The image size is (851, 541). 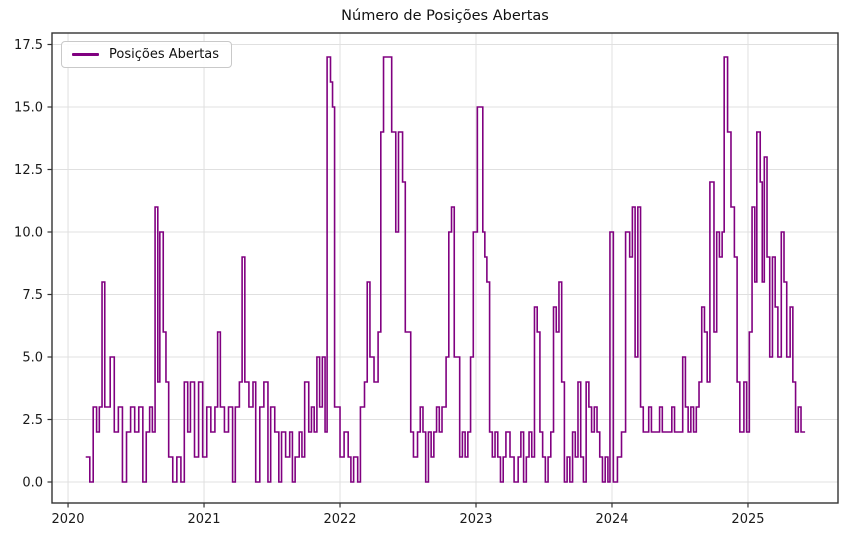 What do you see at coordinates (339, 519) in the screenshot?
I see `x-tick-label: 2022` at bounding box center [339, 519].